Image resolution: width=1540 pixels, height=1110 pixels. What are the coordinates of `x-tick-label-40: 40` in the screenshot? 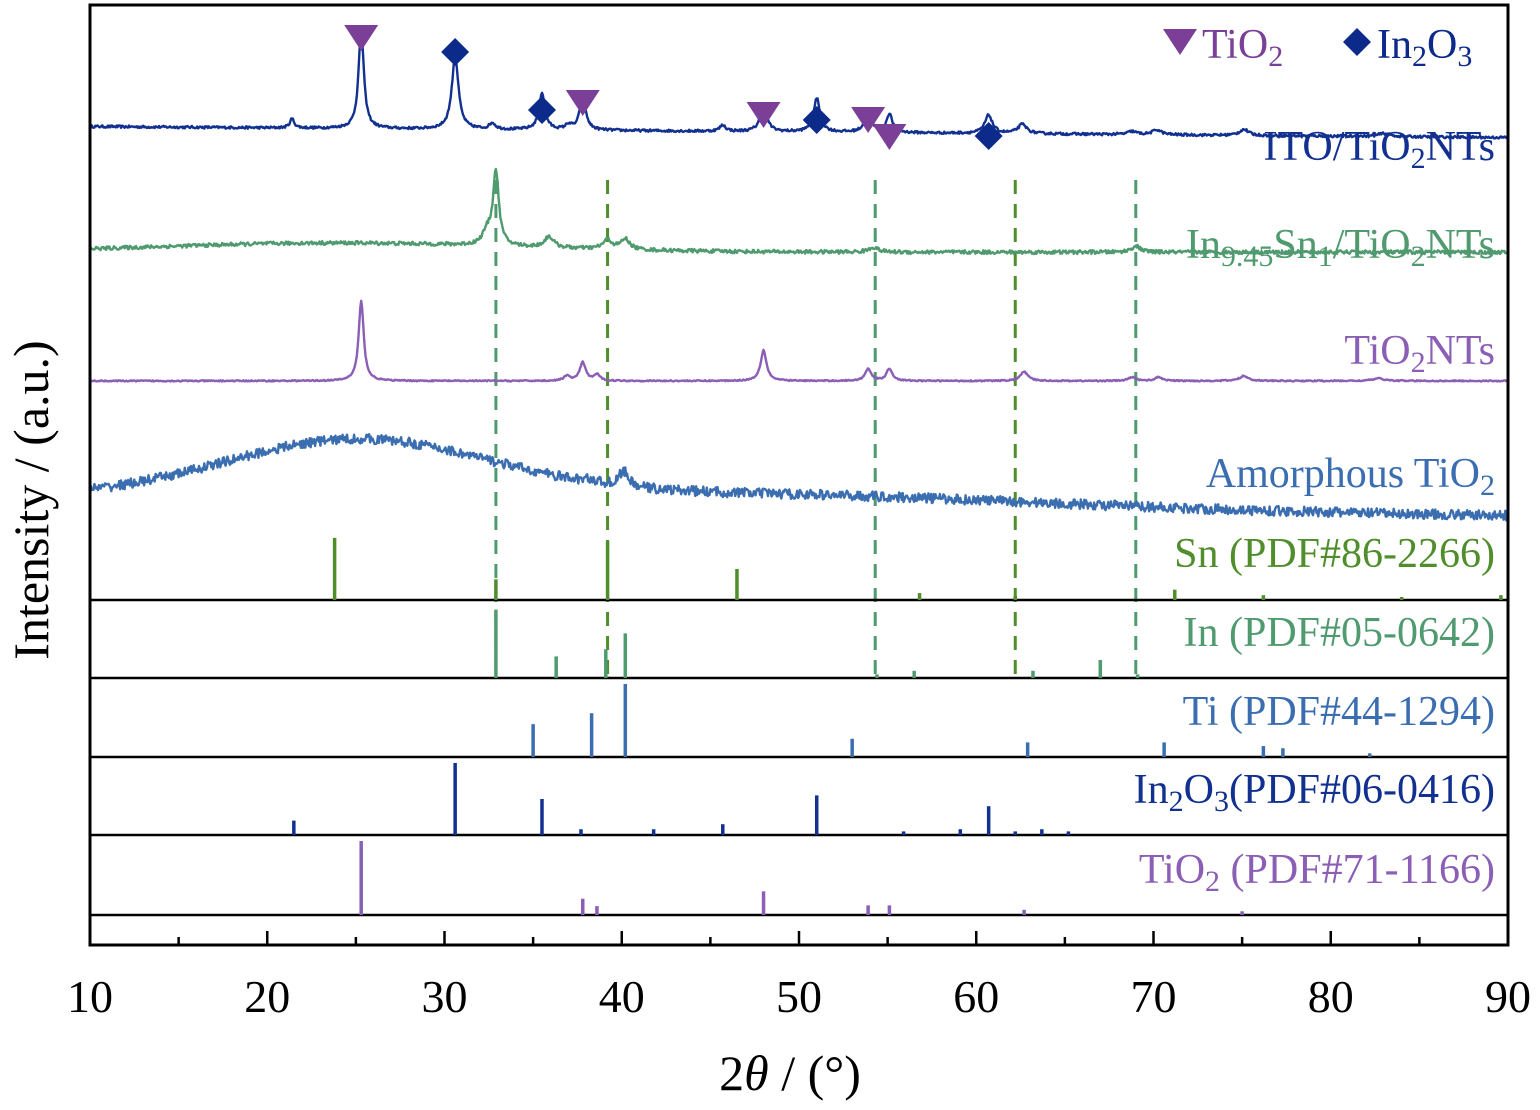 It's located at (622, 996).